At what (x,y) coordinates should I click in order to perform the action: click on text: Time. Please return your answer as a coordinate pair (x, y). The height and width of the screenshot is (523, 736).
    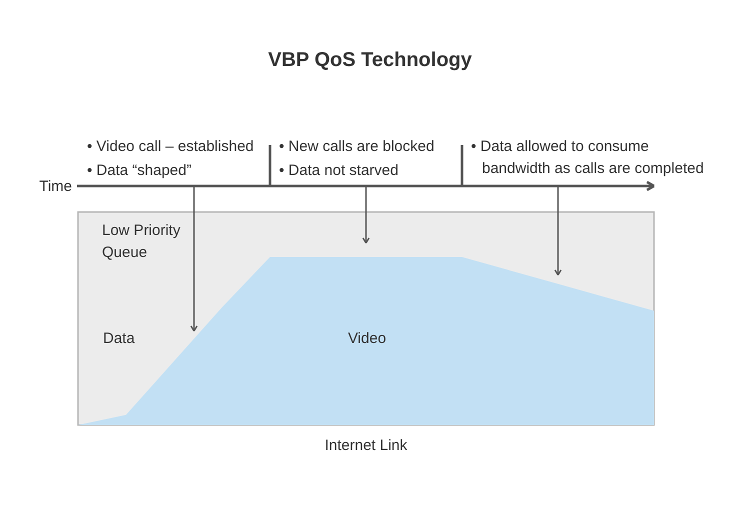
    Looking at the image, I should click on (55, 186).